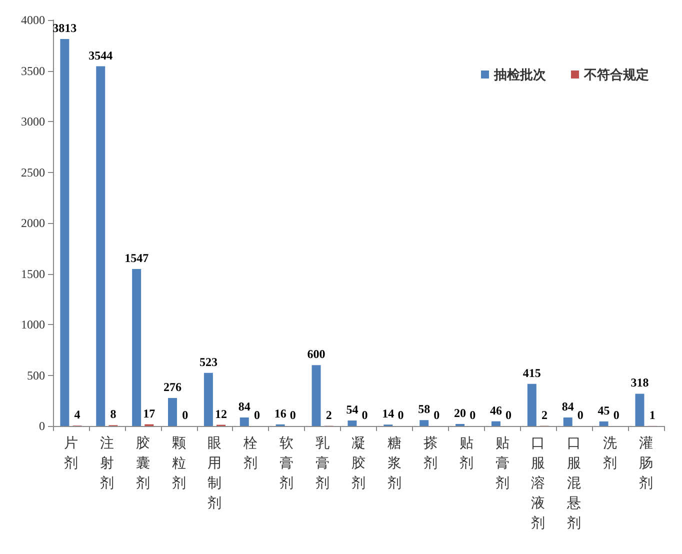  What do you see at coordinates (42, 426) in the screenshot?
I see `y-tick-label: 0` at bounding box center [42, 426].